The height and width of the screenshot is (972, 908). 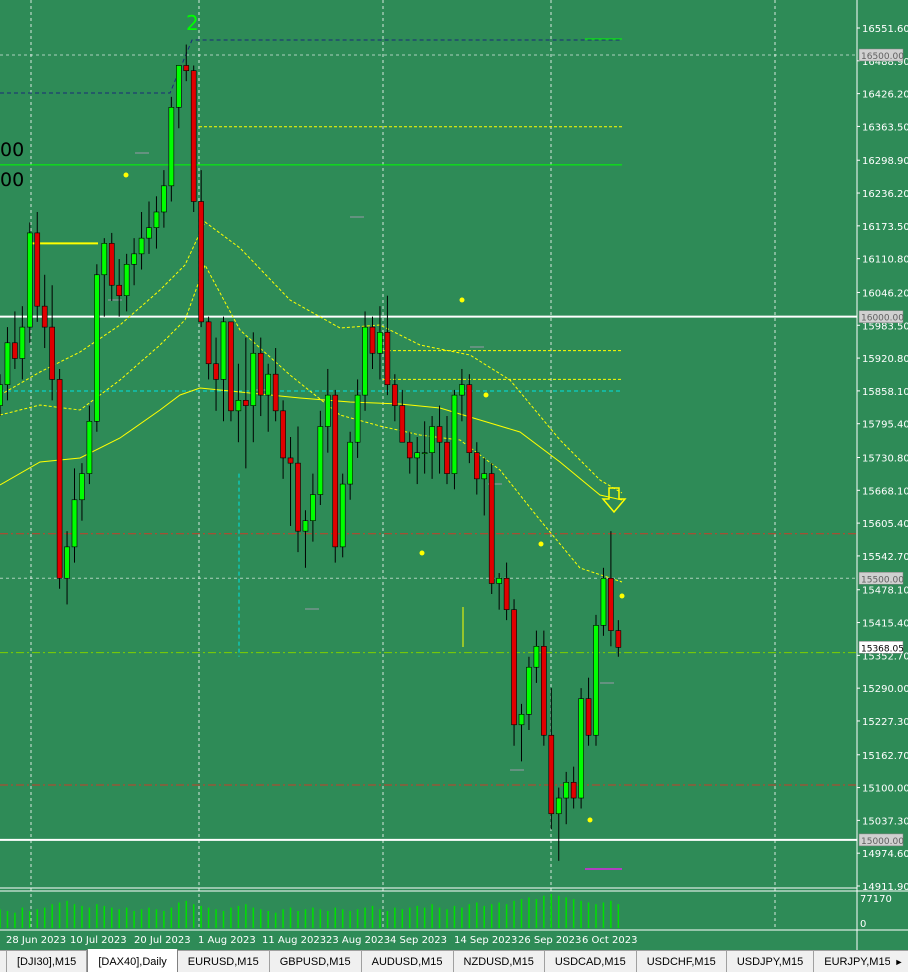 What do you see at coordinates (418, 940) in the screenshot?
I see `x-axis-label: 4 Sep 2023` at bounding box center [418, 940].